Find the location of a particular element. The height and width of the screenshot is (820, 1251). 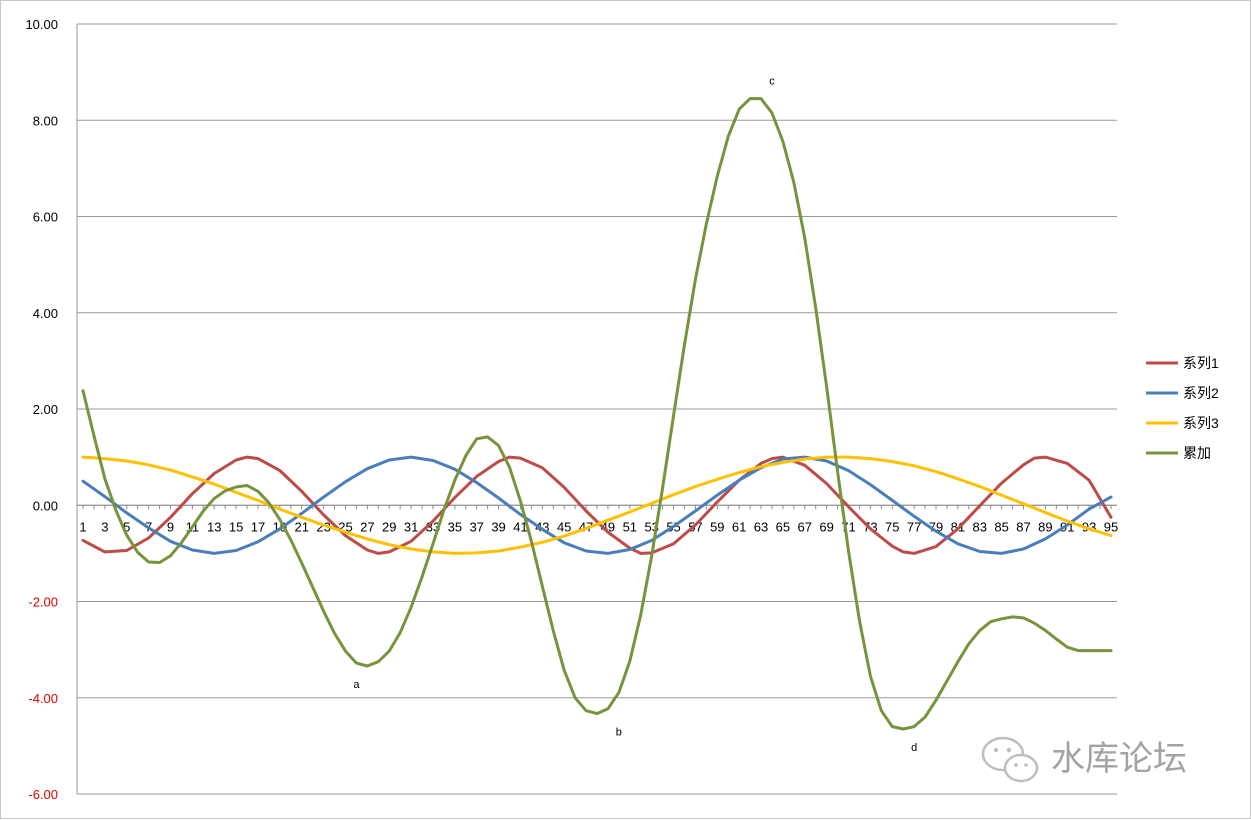

y-tick-label: -2.00 is located at coordinates (43, 602).